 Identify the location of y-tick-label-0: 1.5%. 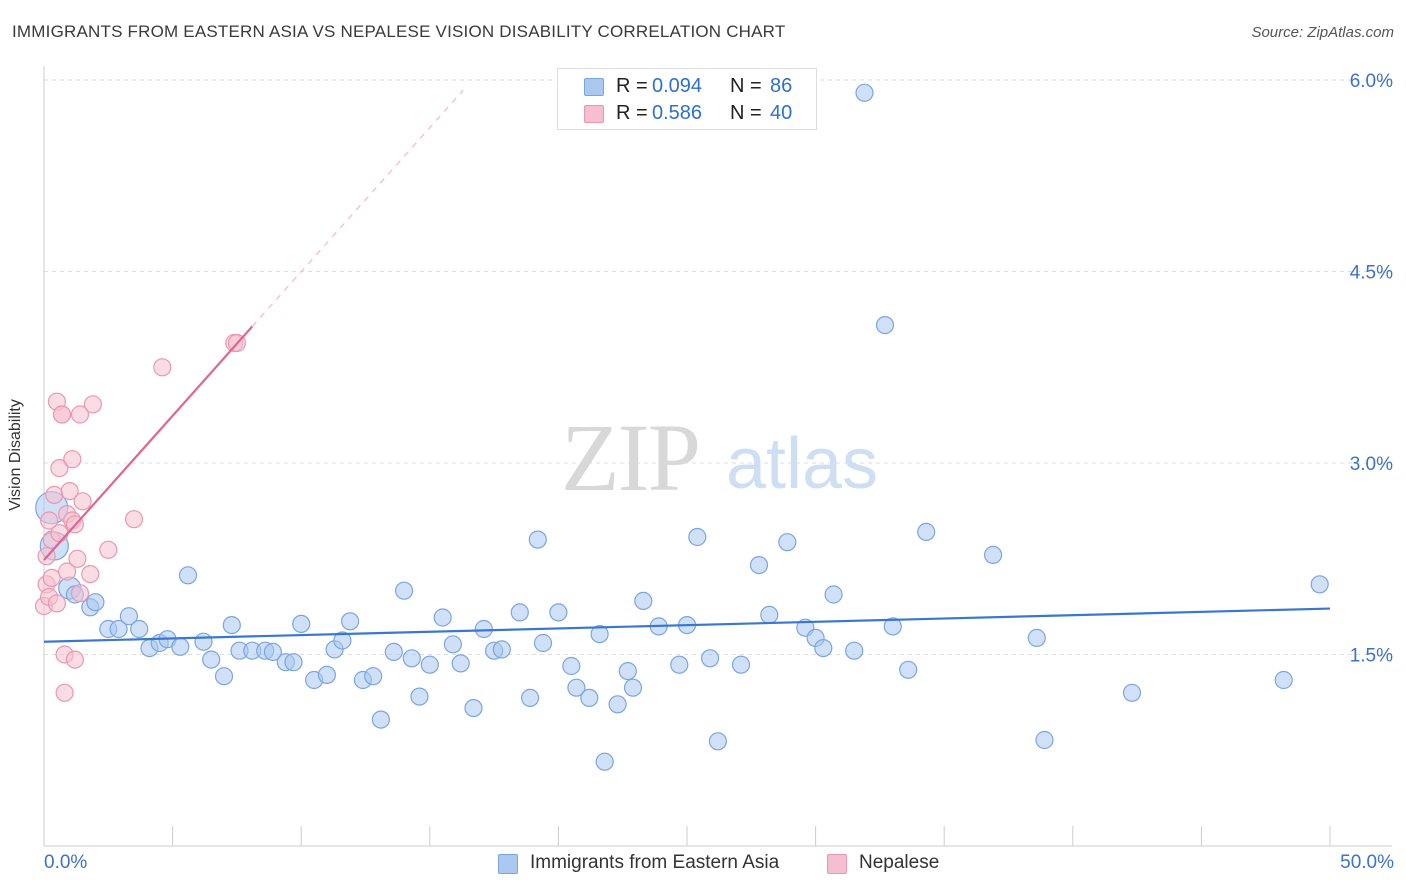
(1371, 656).